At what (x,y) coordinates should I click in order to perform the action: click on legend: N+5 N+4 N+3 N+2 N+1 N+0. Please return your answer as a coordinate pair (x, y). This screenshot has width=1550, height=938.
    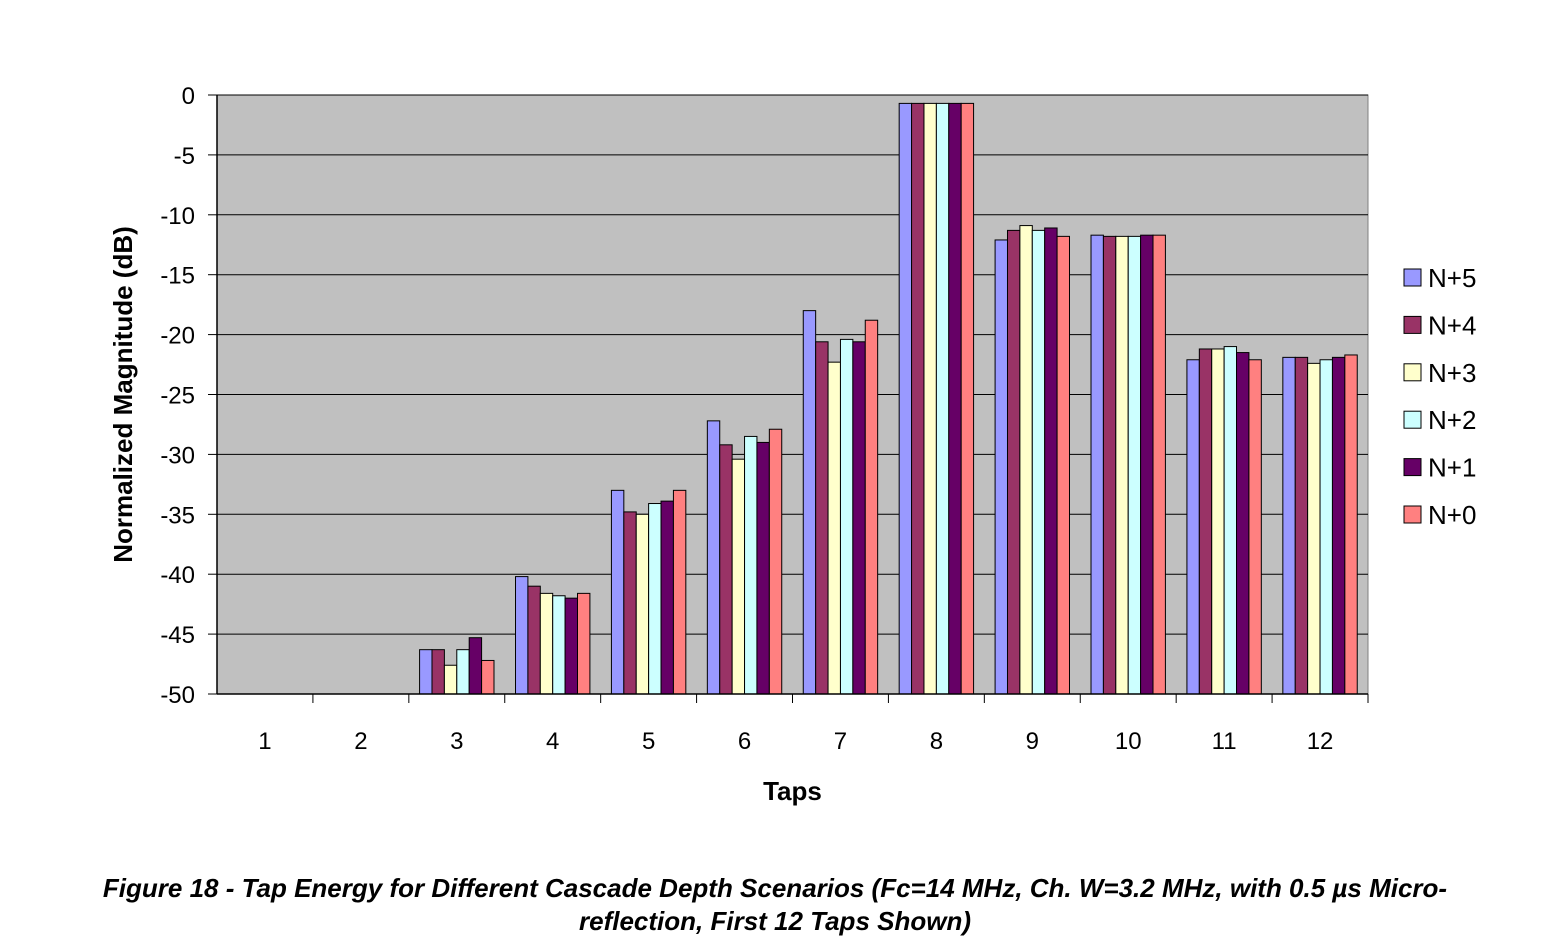
    Looking at the image, I should click on (1439, 396).